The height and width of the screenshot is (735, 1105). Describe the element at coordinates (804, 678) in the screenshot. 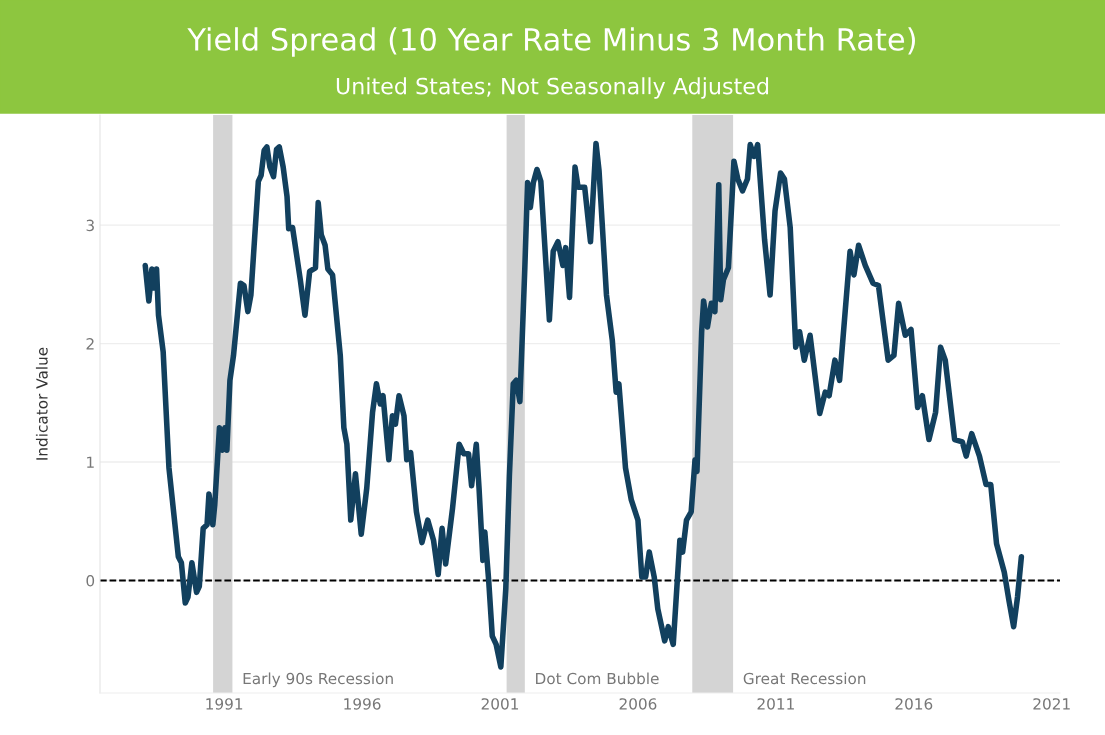

I see `band-label: Great Recession` at that location.